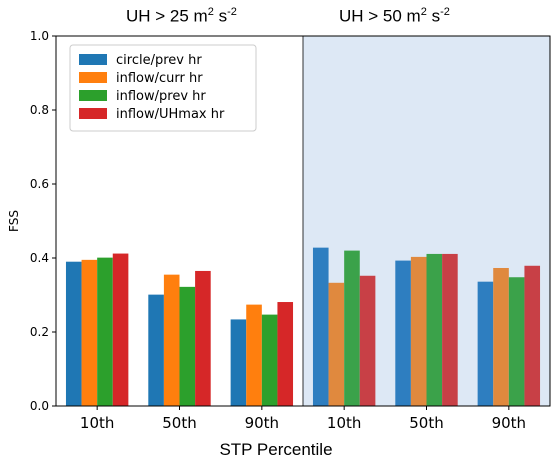  Describe the element at coordinates (14, 221) in the screenshot. I see `y-axis-label: FSS` at that location.